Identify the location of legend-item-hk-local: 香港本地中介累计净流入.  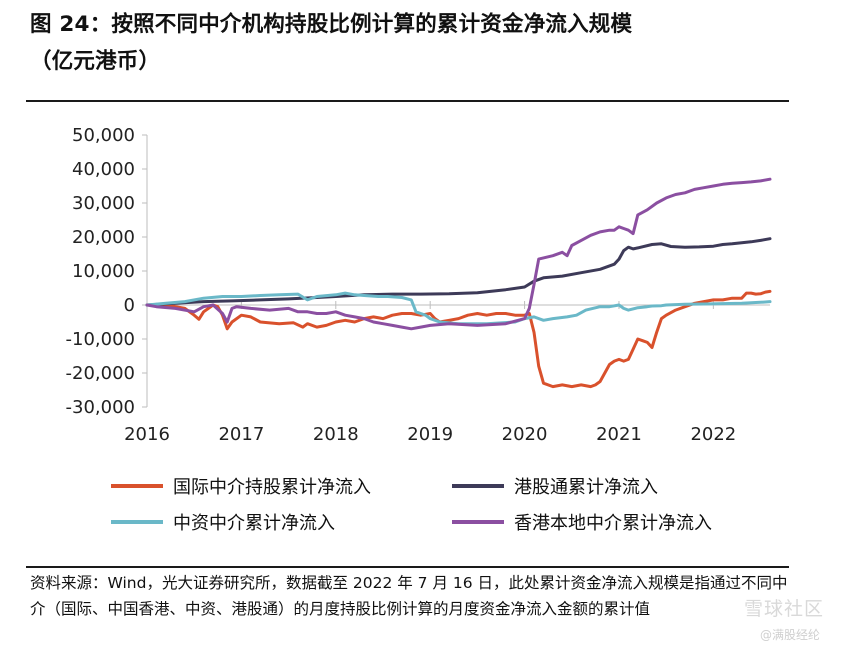
(582, 522).